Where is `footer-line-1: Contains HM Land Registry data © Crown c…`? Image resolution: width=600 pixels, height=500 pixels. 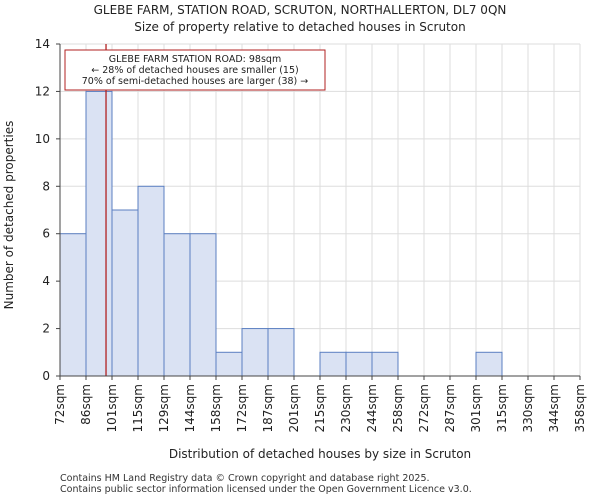
footer-line-1: Contains HM Land Registry data © Crown c… is located at coordinates (245, 478).